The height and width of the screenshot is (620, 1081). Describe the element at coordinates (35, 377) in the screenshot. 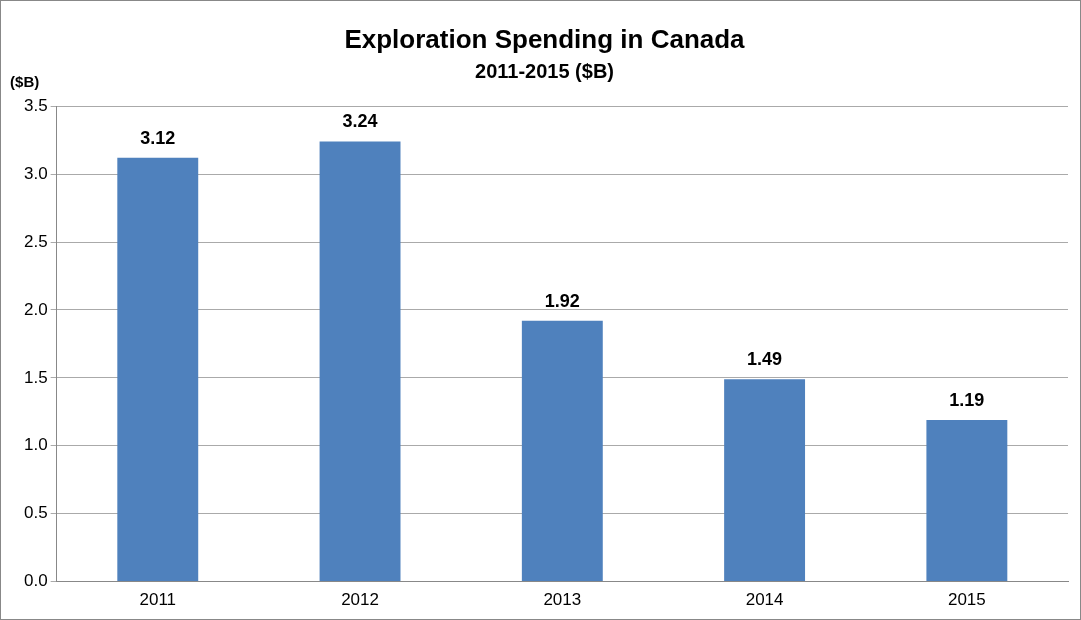

I see `y-tick-label: 1.5` at that location.